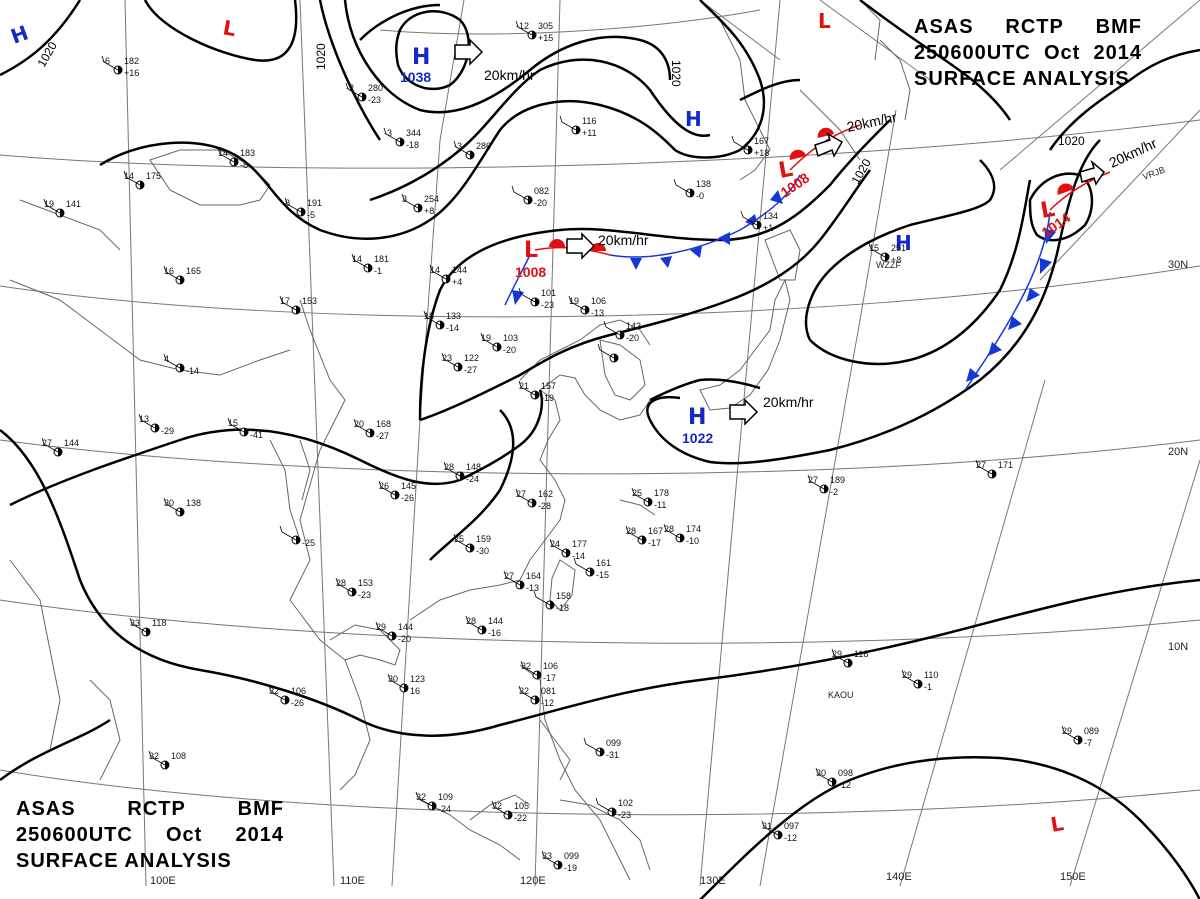 Image resolution: width=1200 pixels, height=899 pixels. What do you see at coordinates (571, 856) in the screenshot?
I see `station-pressure: 099` at bounding box center [571, 856].